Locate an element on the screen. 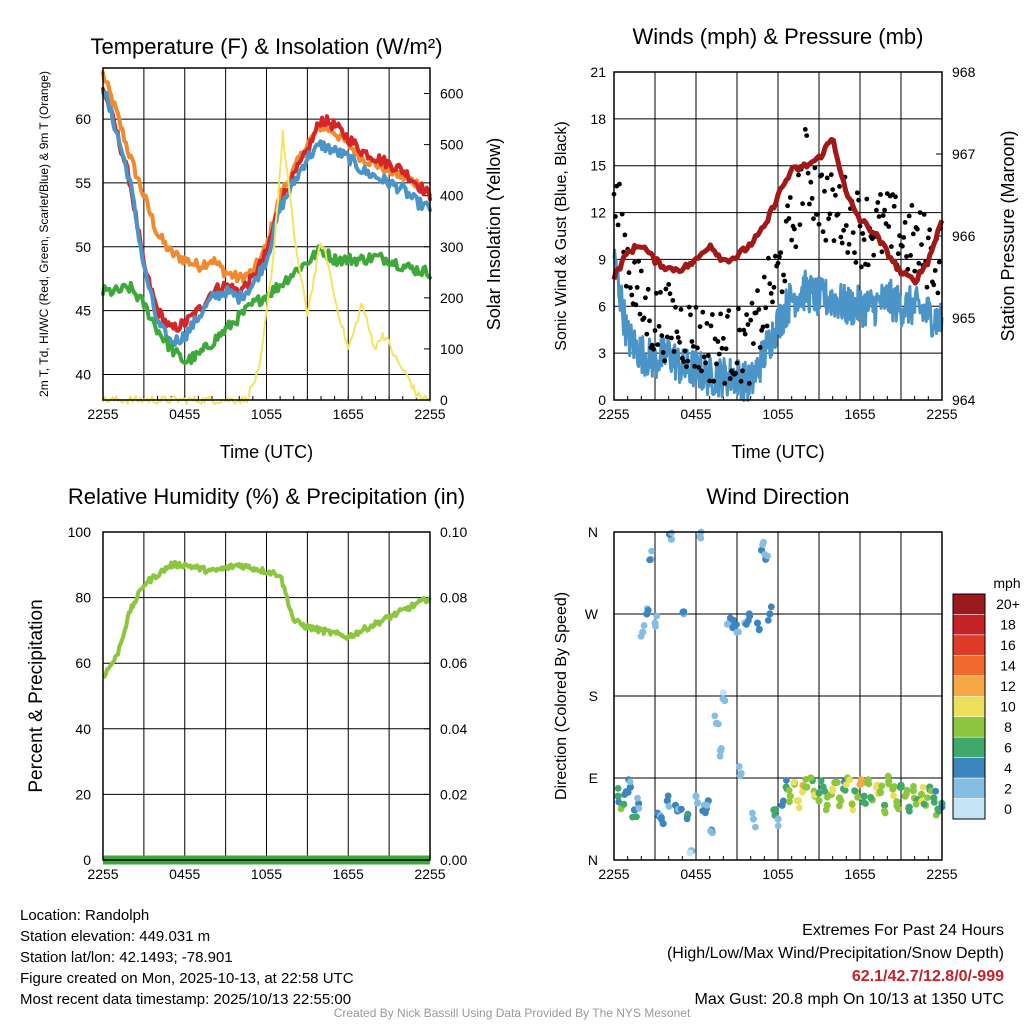 This screenshot has height=1024, width=1024. y2-tick-label: 0.06 is located at coordinates (453, 663).